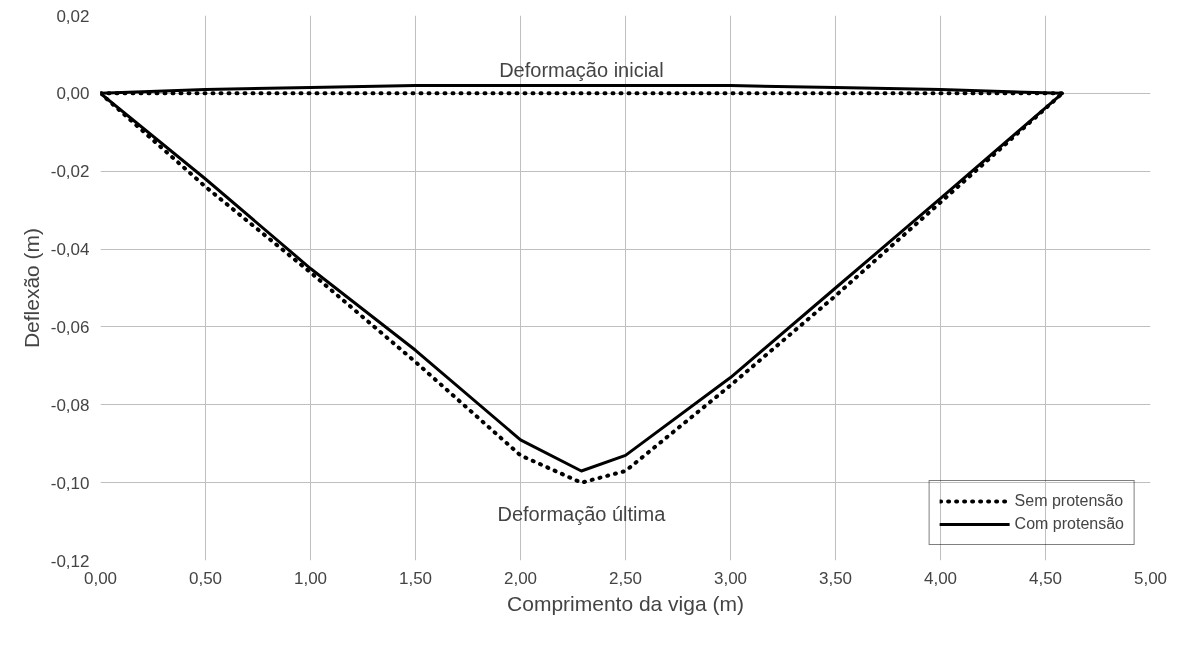 This screenshot has height=655, width=1188. I want to click on x-tick-label: 5,00, so click(1150, 578).